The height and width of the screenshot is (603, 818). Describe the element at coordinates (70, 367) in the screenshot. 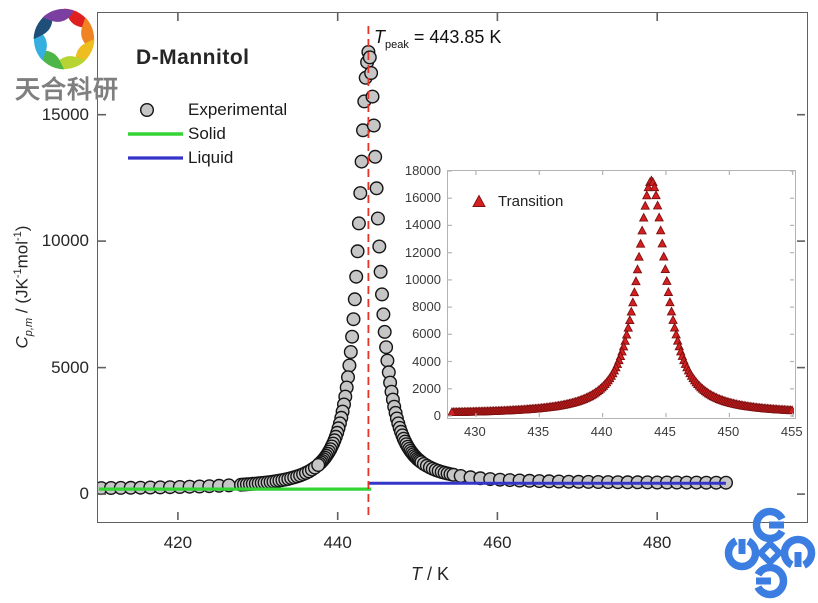

I see `y-tick-label: 5000` at that location.